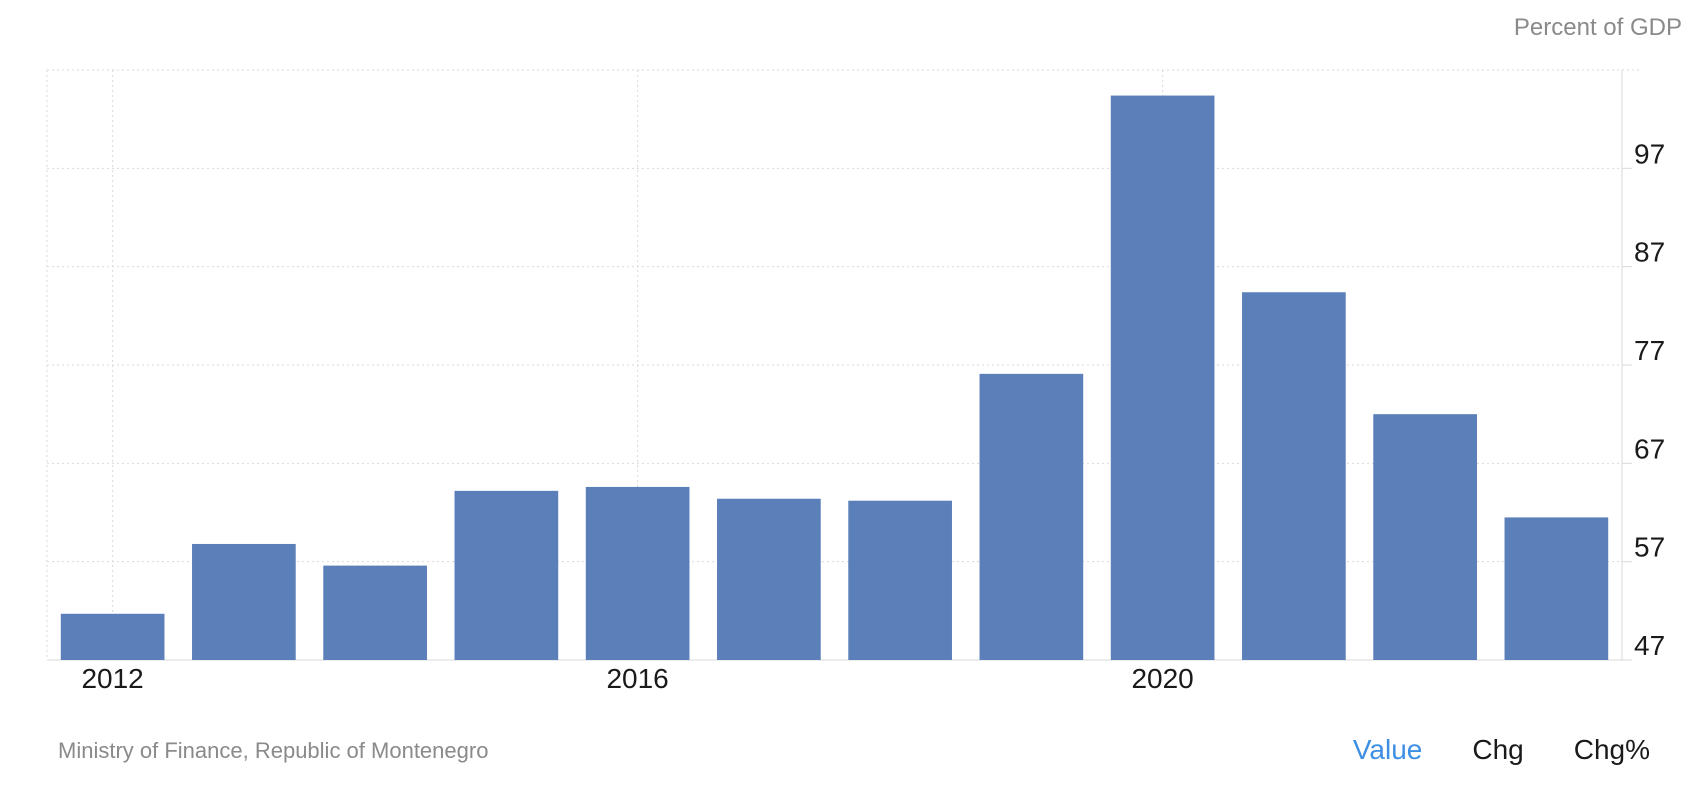  Describe the element at coordinates (1649, 645) in the screenshot. I see `y-tick-label: 47` at that location.